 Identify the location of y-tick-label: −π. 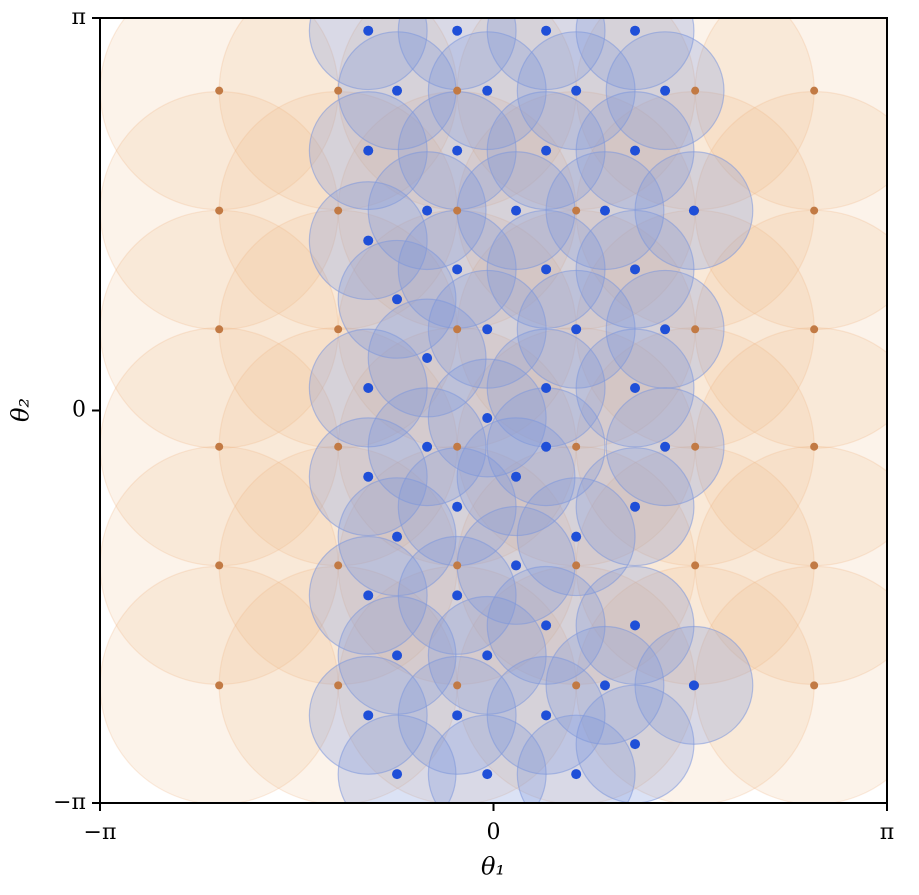
(69, 802).